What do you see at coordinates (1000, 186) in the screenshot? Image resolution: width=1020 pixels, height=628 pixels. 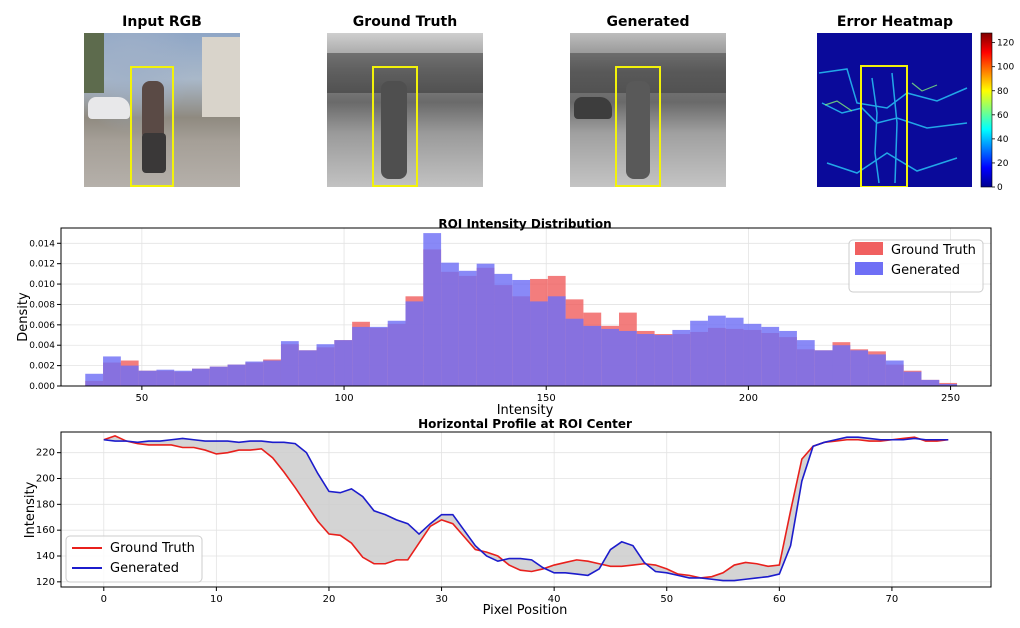 I see `colorbar-tick-label: 0` at bounding box center [1000, 186].